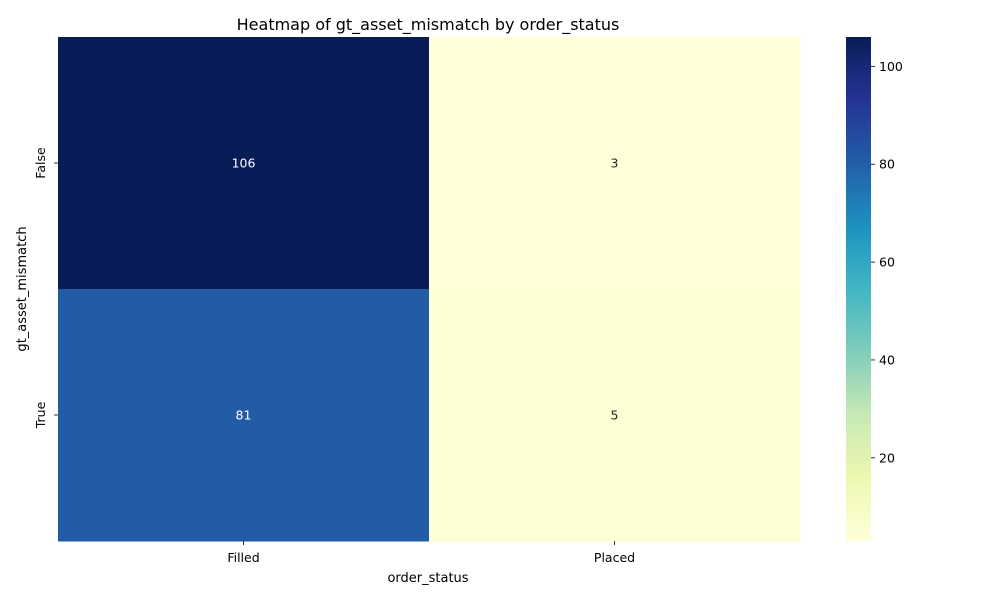 The height and width of the screenshot is (600, 1000). I want to click on y-axis-label: gt_asset_mismatch, so click(22, 288).